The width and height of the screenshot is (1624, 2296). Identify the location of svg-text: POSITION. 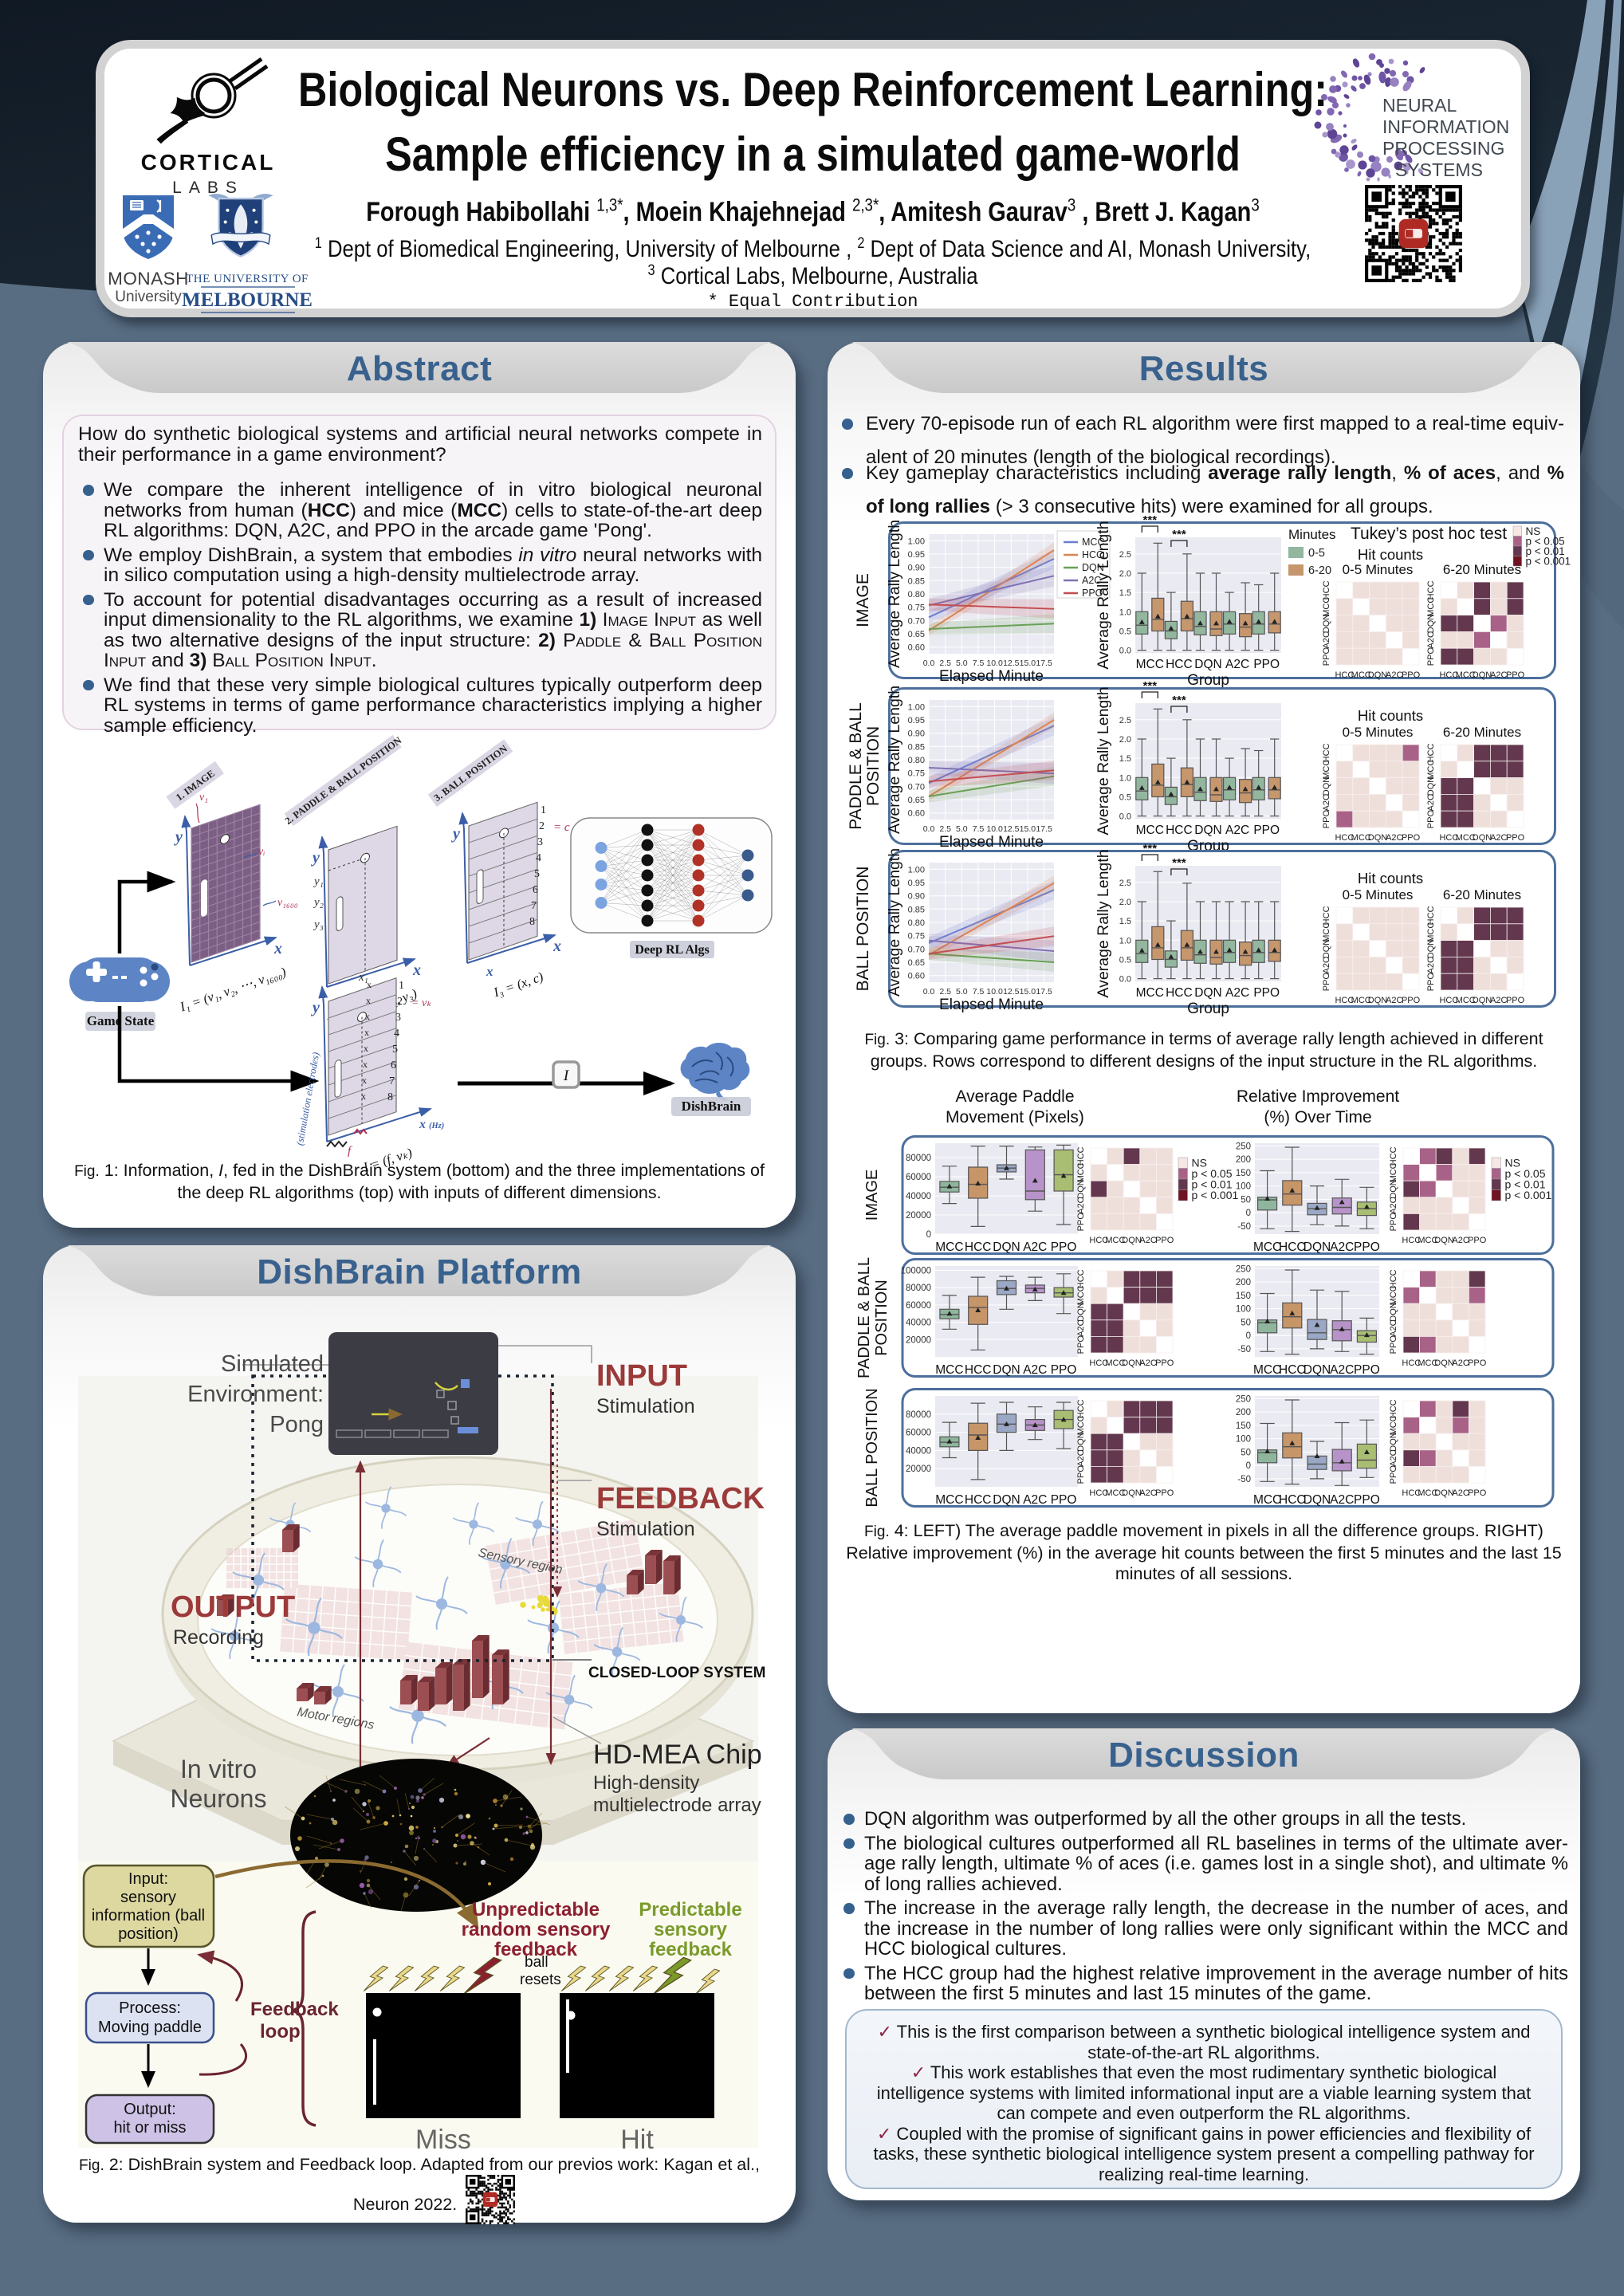
(882, 1318).